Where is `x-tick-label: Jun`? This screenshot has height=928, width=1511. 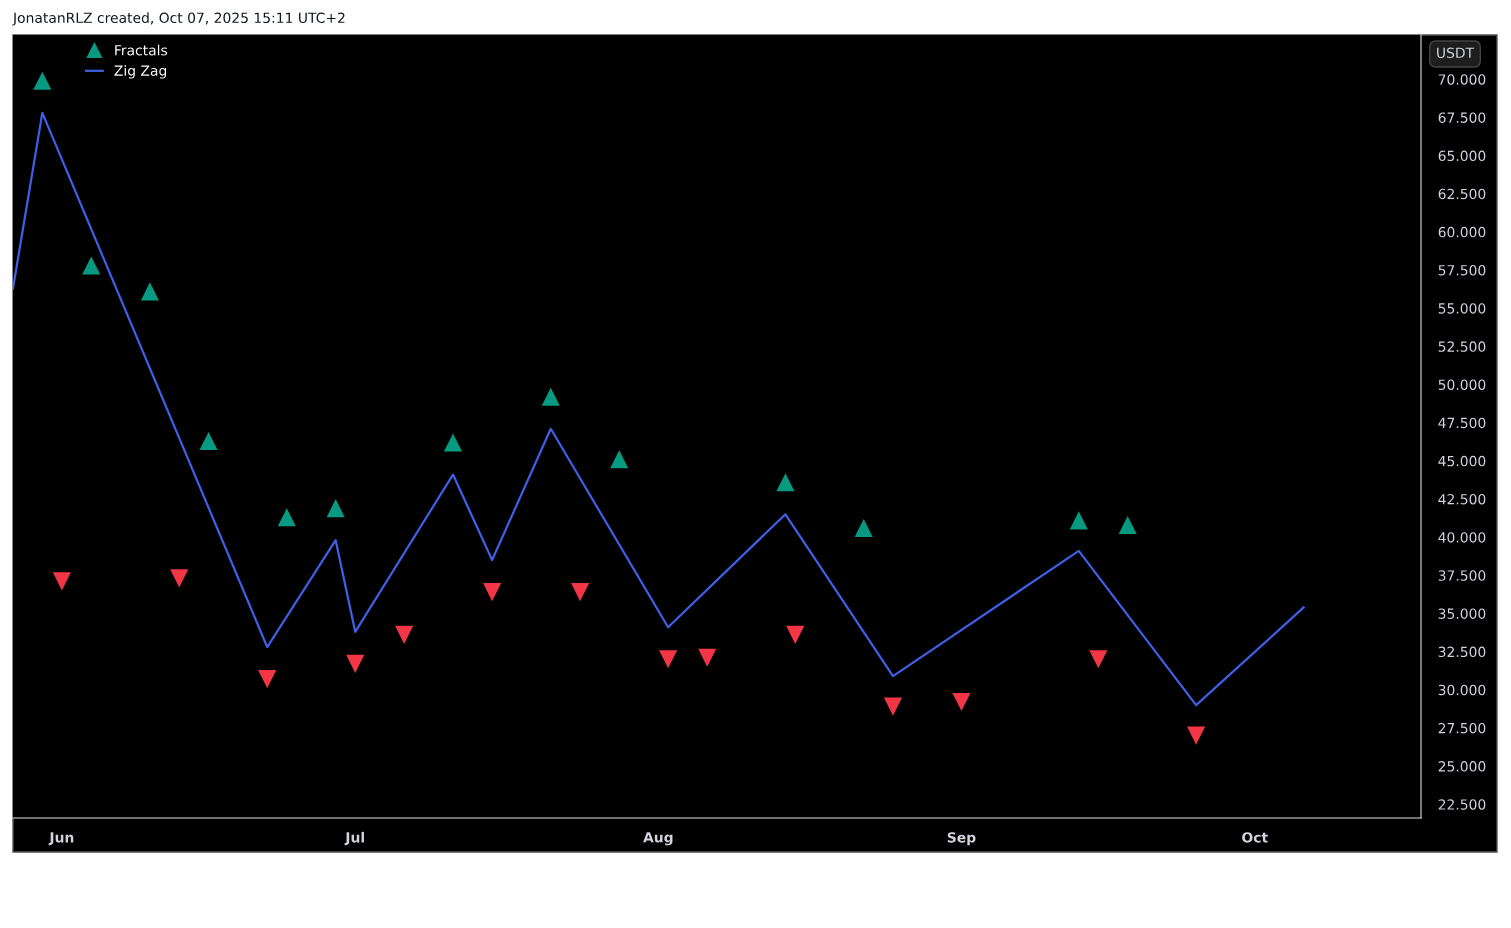
x-tick-label: Jun is located at coordinates (61, 839).